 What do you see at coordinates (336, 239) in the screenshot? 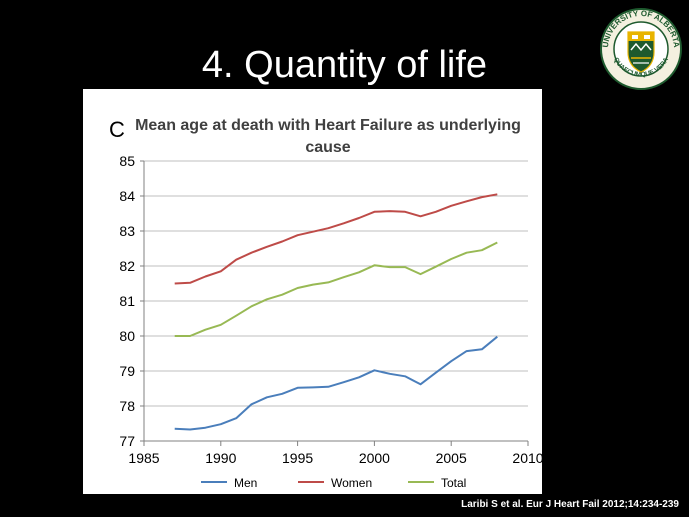
I see `series-line-women` at bounding box center [336, 239].